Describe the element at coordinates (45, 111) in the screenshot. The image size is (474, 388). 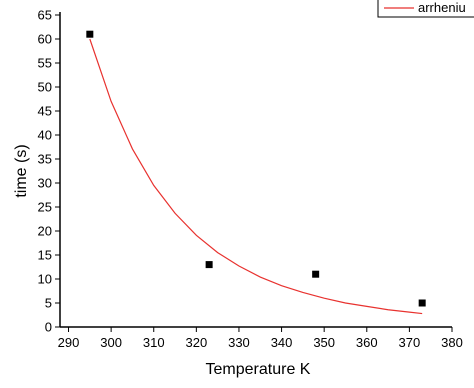
I see `y-tick-label: 45` at that location.